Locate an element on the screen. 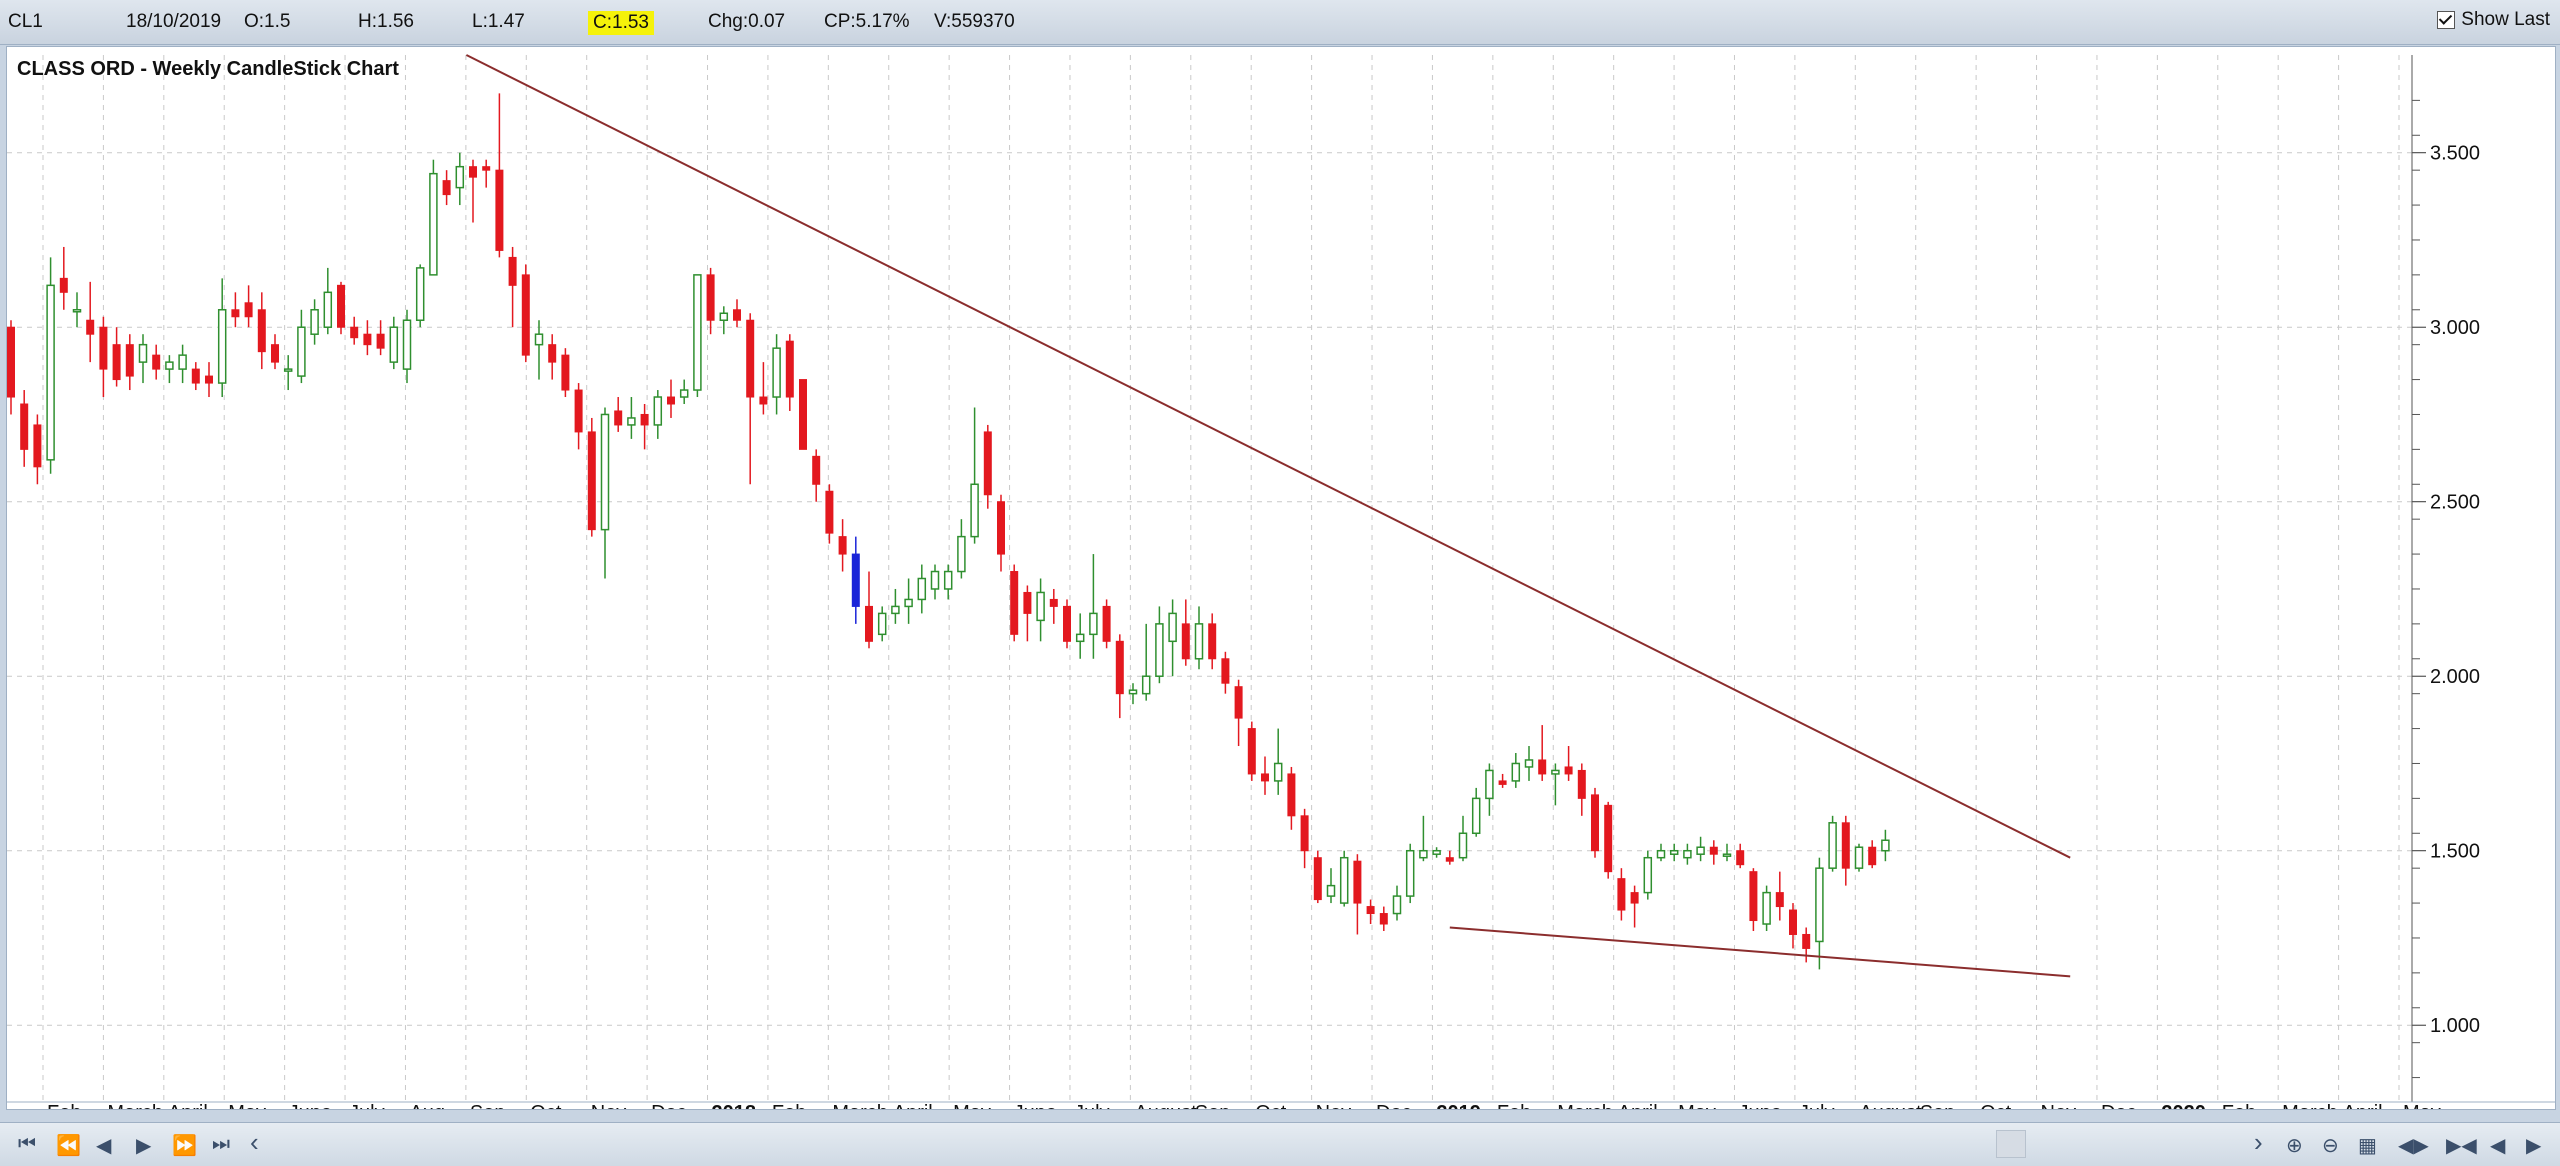 The image size is (2560, 1166). x-tick-label: Dec is located at coordinates (669, 1105).